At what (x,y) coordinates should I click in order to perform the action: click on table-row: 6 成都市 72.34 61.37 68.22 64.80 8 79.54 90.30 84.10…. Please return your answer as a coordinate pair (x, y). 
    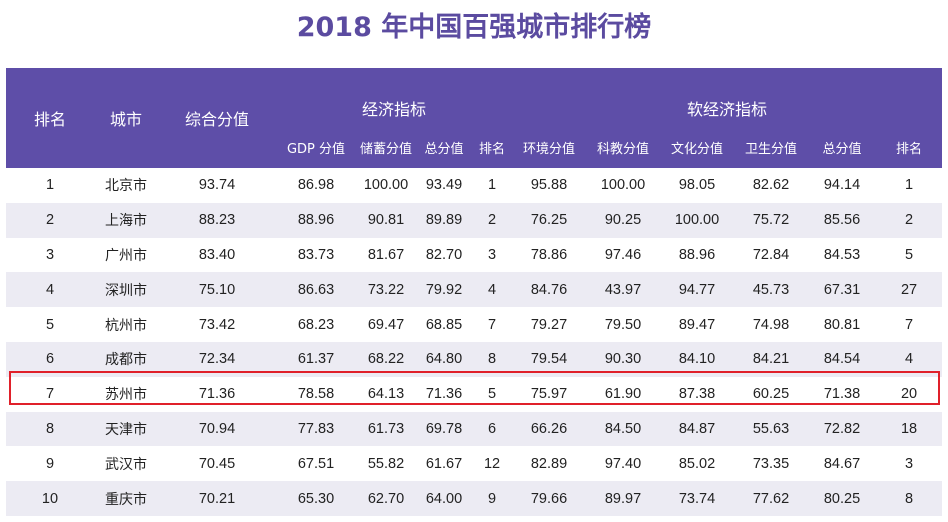
    Looking at the image, I should click on (474, 359).